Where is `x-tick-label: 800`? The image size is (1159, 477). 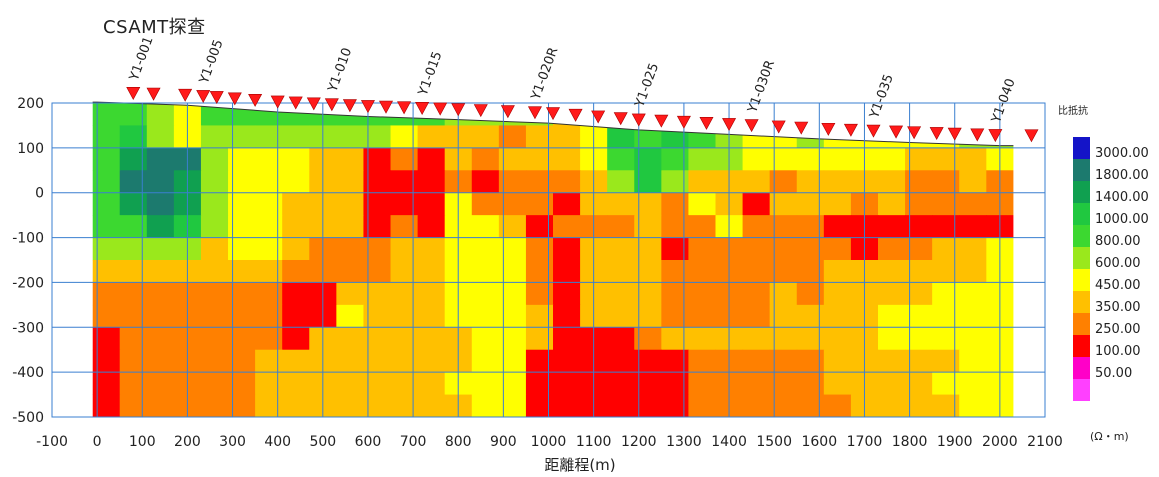
x-tick-label: 800 is located at coordinates (458, 442).